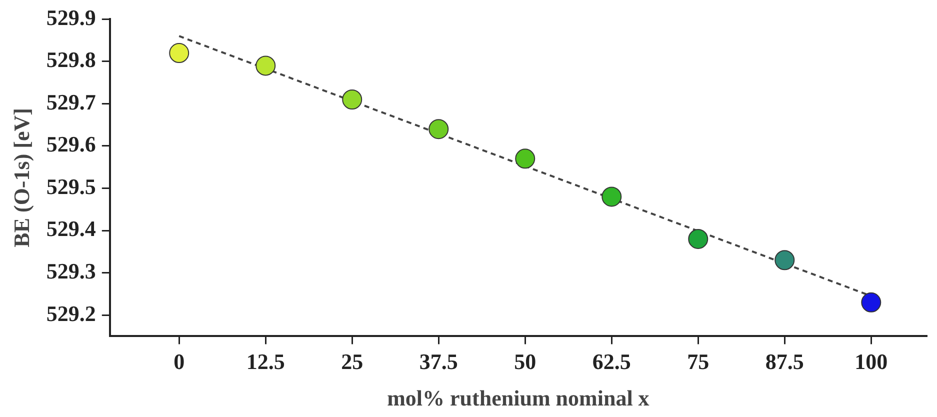 The image size is (937, 417). I want to click on y-tick-label: 529.8, so click(71, 59).